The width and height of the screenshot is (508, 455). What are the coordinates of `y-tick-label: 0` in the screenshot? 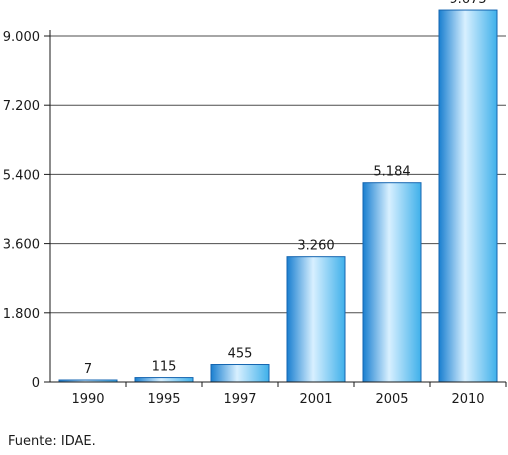 It's located at (36, 383).